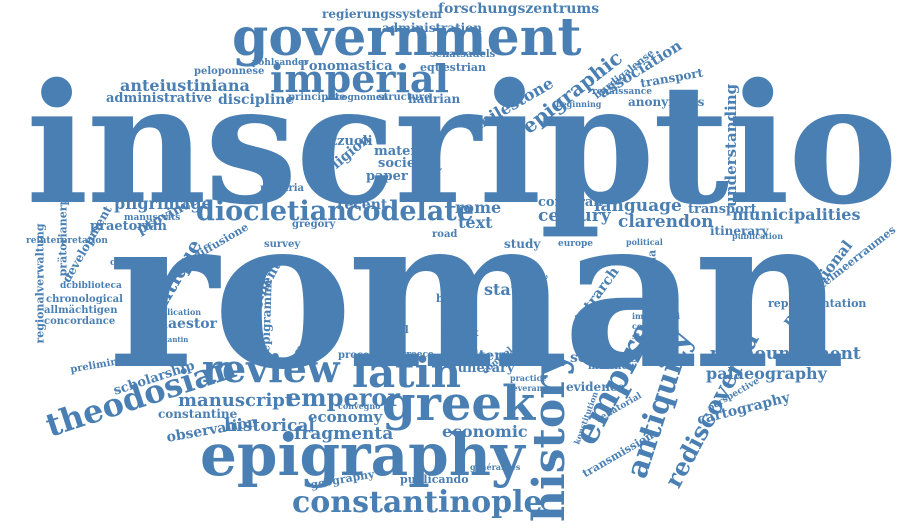 This screenshot has width=900, height=529. What do you see at coordinates (362, 205) in the screenshot?
I see `word-recent: recent` at bounding box center [362, 205].